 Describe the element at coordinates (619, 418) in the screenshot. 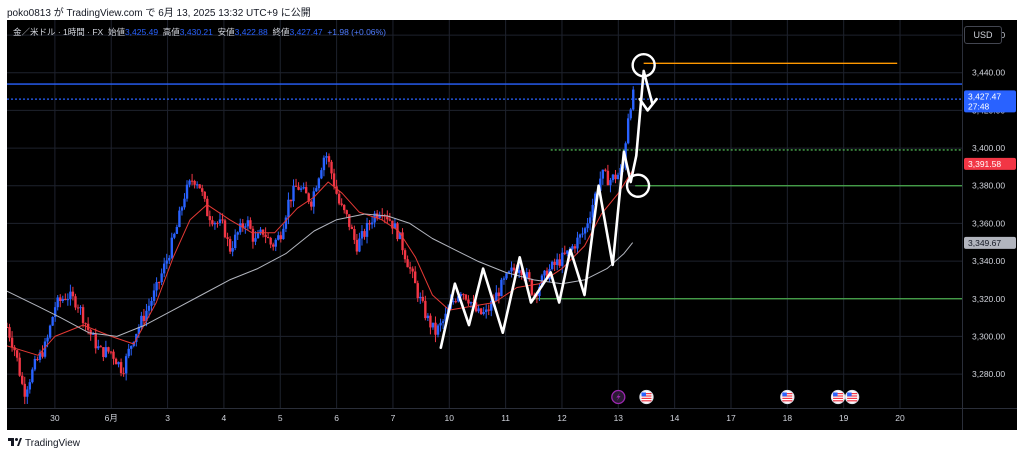

I see `time-tick-label: 13` at that location.